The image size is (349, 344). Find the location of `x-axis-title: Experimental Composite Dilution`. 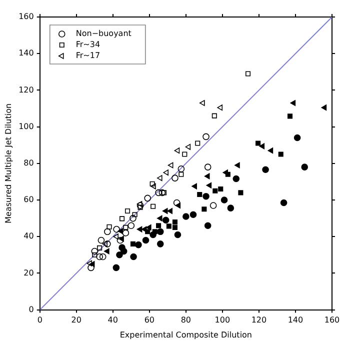

x-axis-title: Experimental Composite Dilution is located at coordinates (186, 335).